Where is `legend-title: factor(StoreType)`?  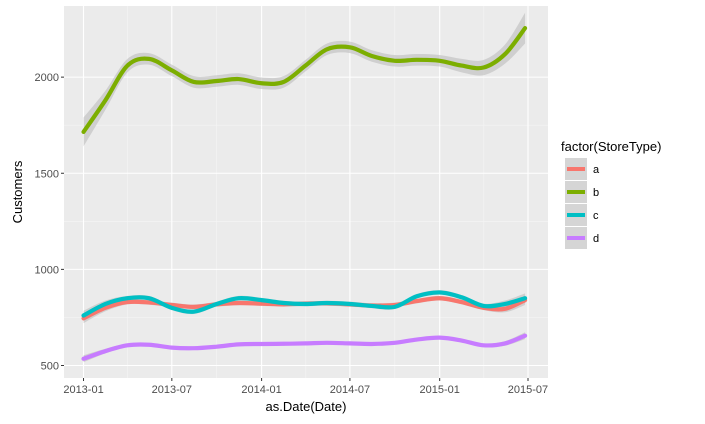
legend-title: factor(StoreType) is located at coordinates (611, 146).